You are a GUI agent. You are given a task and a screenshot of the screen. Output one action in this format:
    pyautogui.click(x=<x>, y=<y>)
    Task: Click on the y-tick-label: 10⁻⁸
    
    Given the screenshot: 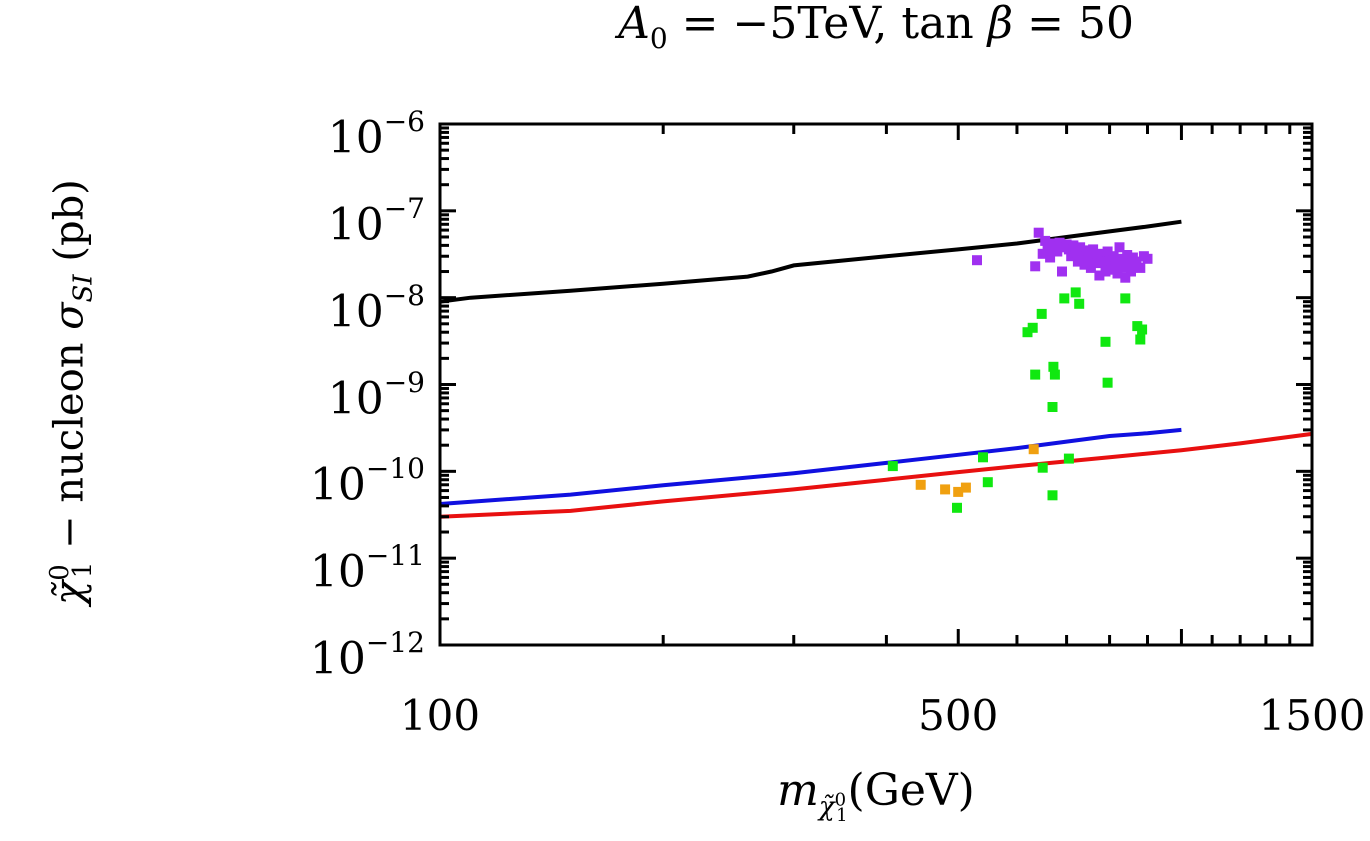 What is the action you would take?
    pyautogui.click(x=376, y=308)
    